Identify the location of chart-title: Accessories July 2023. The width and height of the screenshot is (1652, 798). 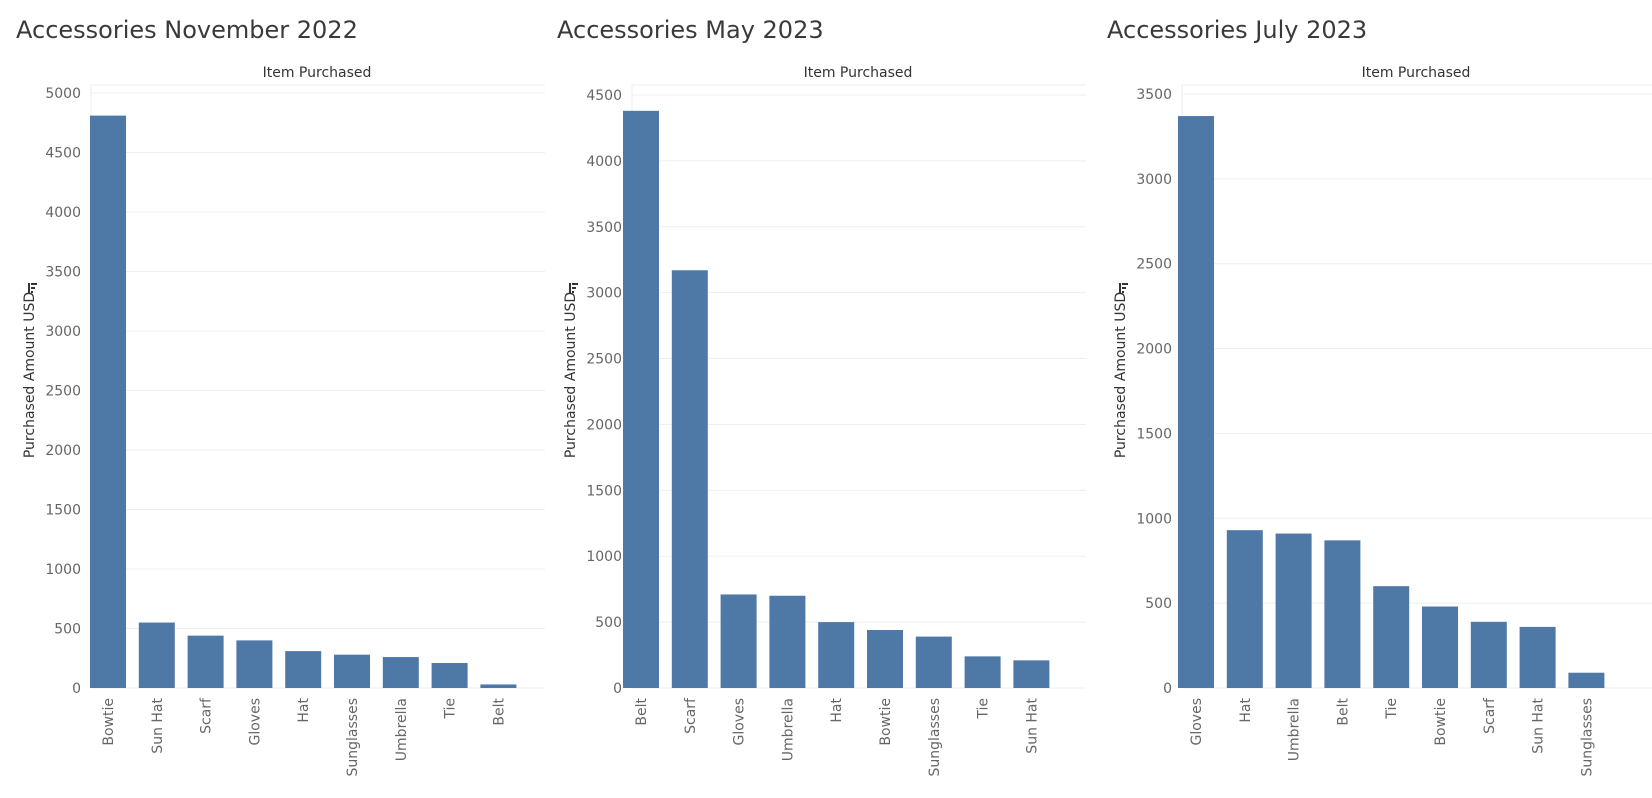
(1237, 30).